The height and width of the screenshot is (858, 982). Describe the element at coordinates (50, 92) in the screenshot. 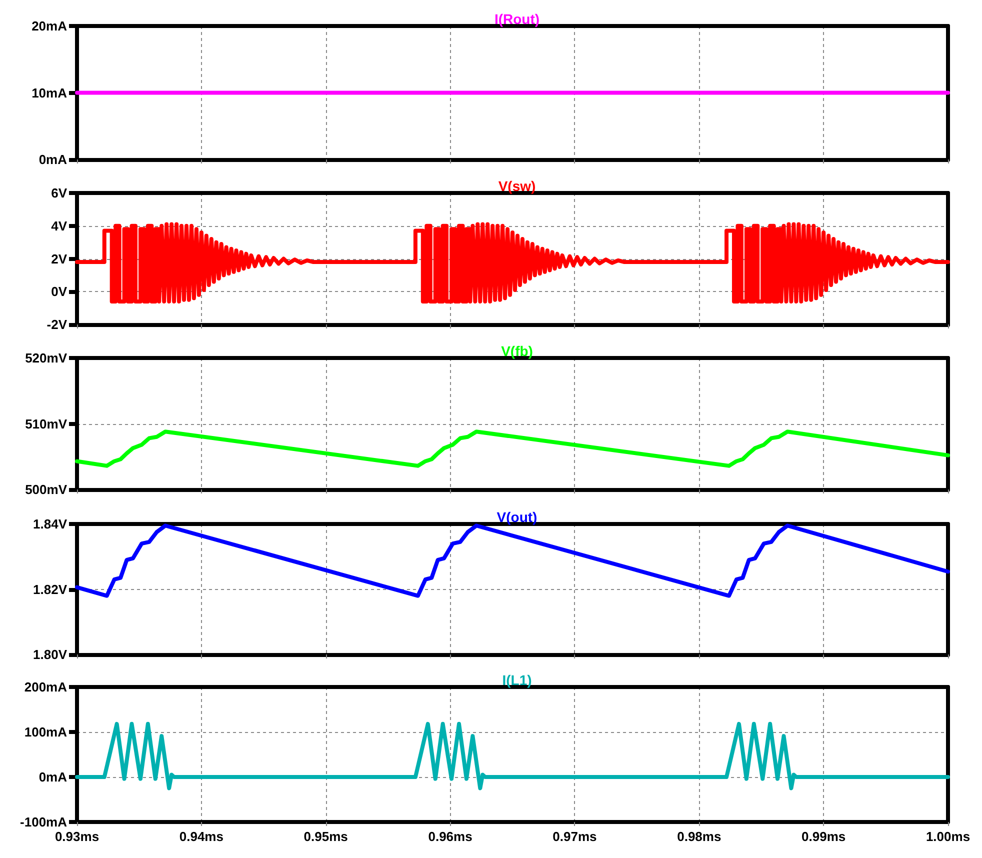

I see `y-tick-label: 10mA` at that location.